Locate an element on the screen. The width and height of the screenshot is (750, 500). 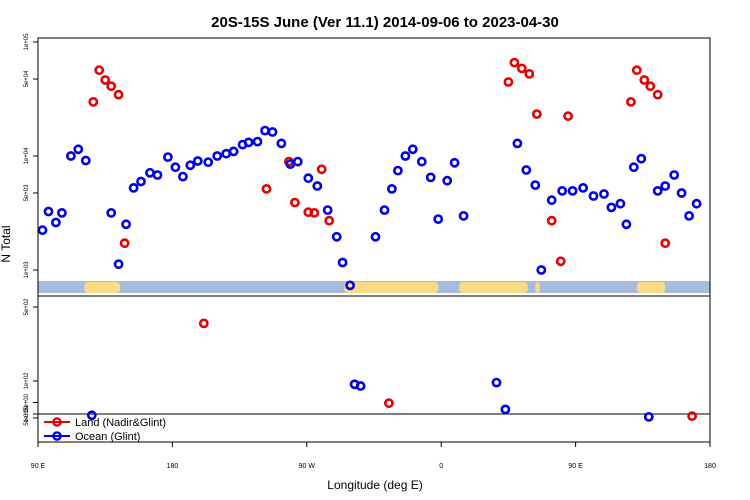
legend-land-marker is located at coordinates (57, 422).